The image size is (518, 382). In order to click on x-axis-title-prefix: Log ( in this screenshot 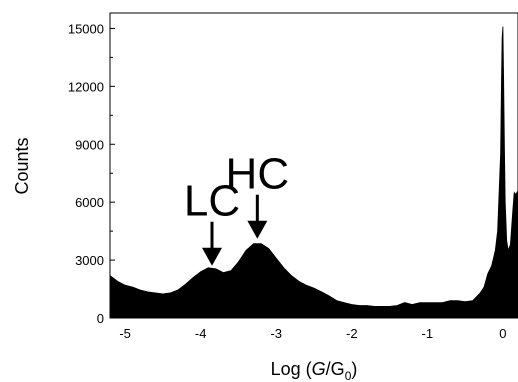, I will do `click(291, 369)`.